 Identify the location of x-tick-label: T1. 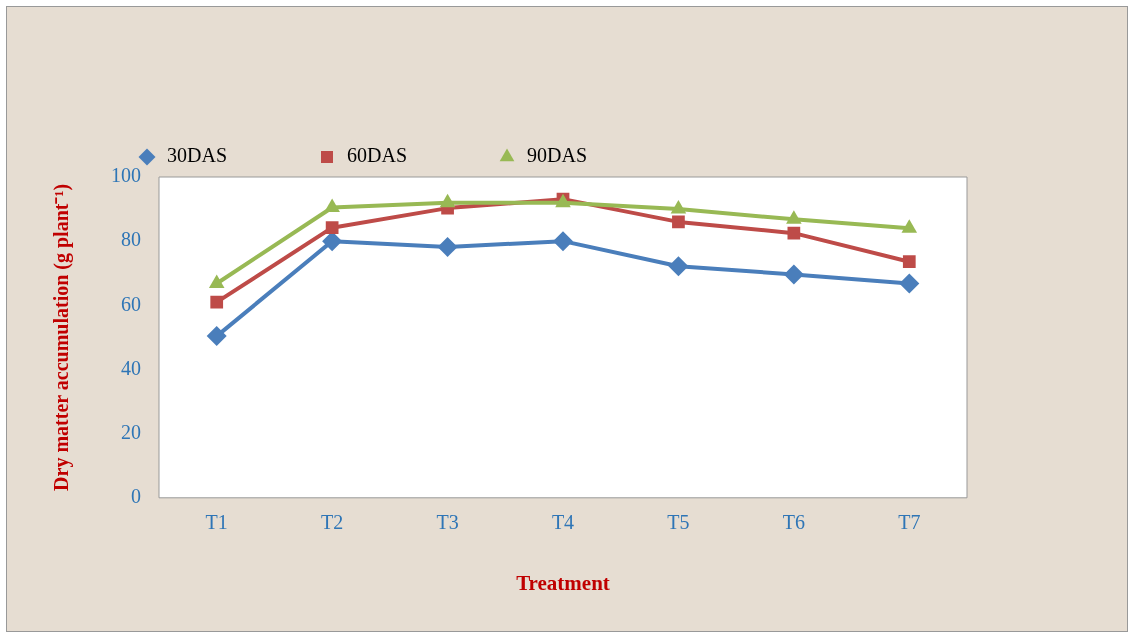
(216, 522).